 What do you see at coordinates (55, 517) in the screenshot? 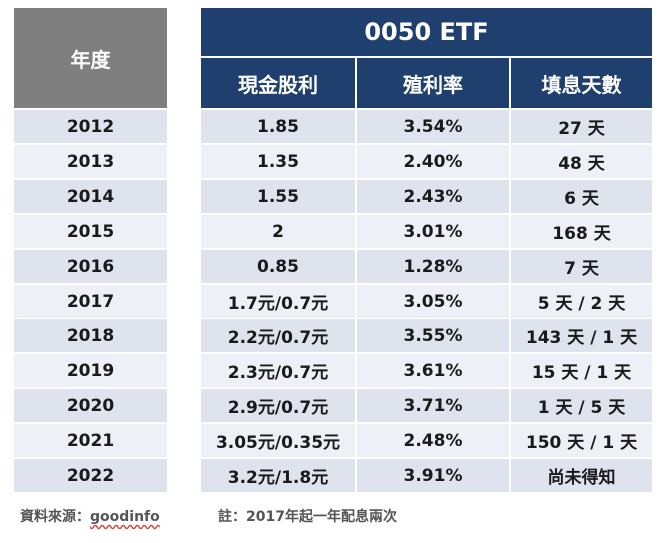
I see `source-label: 資料來源：` at bounding box center [55, 517].